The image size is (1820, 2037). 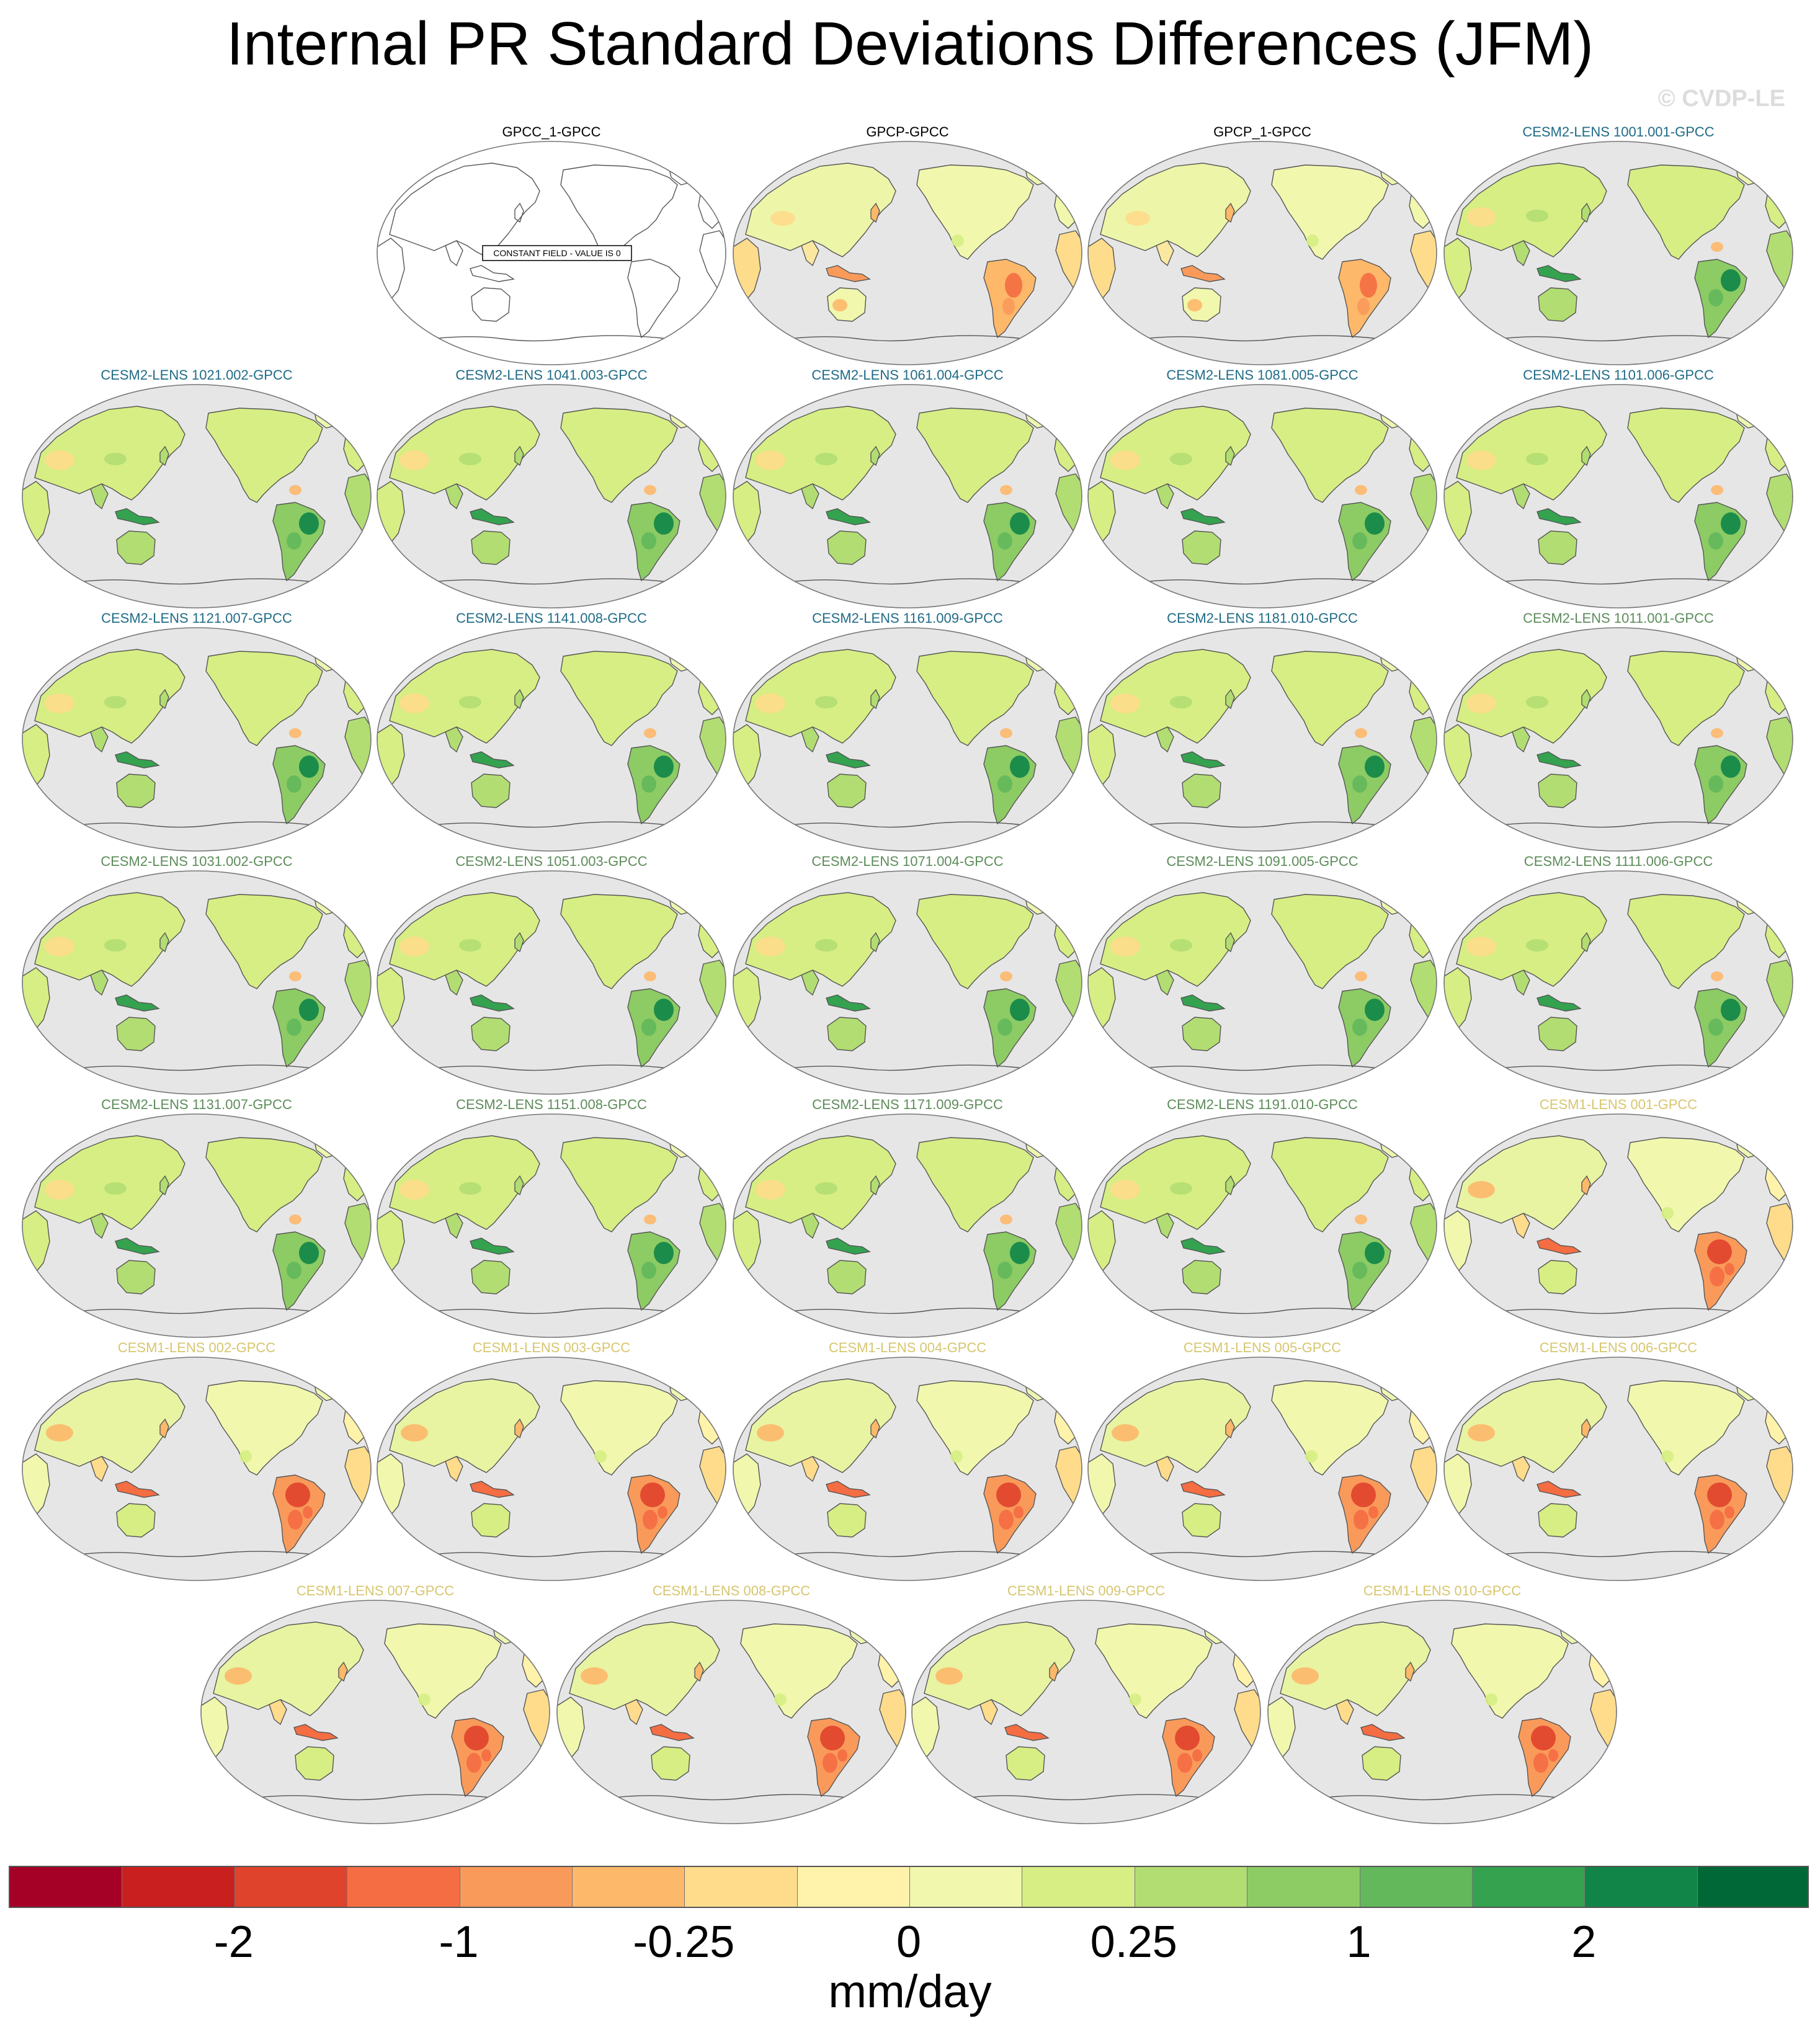 What do you see at coordinates (1618, 245) in the screenshot?
I see `map-panel: CESM2-LENS 1001.001-GPCC` at bounding box center [1618, 245].